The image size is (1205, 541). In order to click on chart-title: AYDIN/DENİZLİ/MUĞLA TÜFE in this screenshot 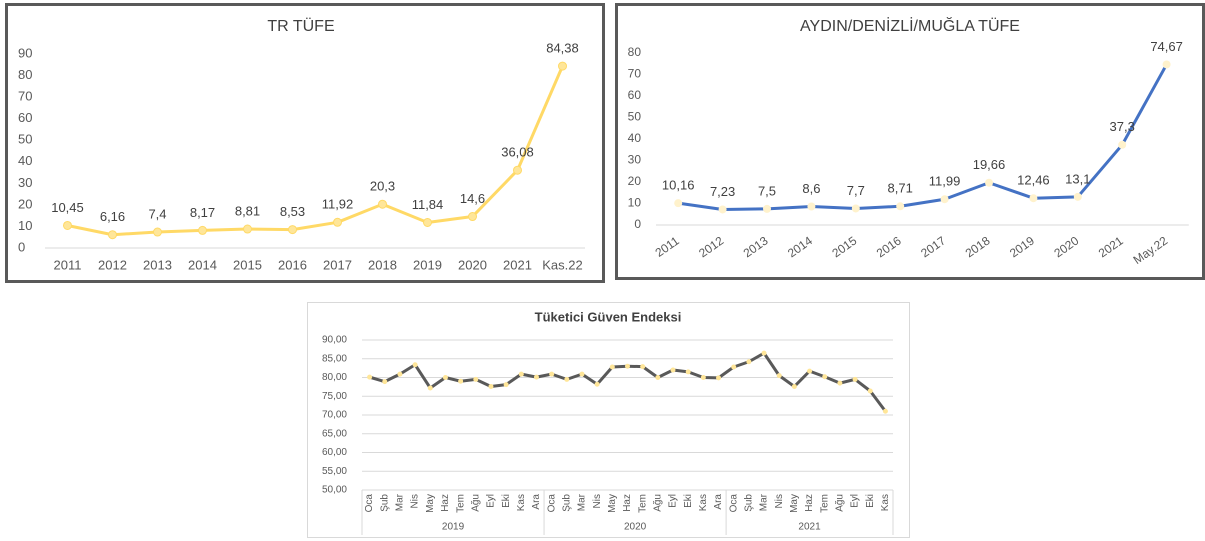, I will do `click(910, 25)`.